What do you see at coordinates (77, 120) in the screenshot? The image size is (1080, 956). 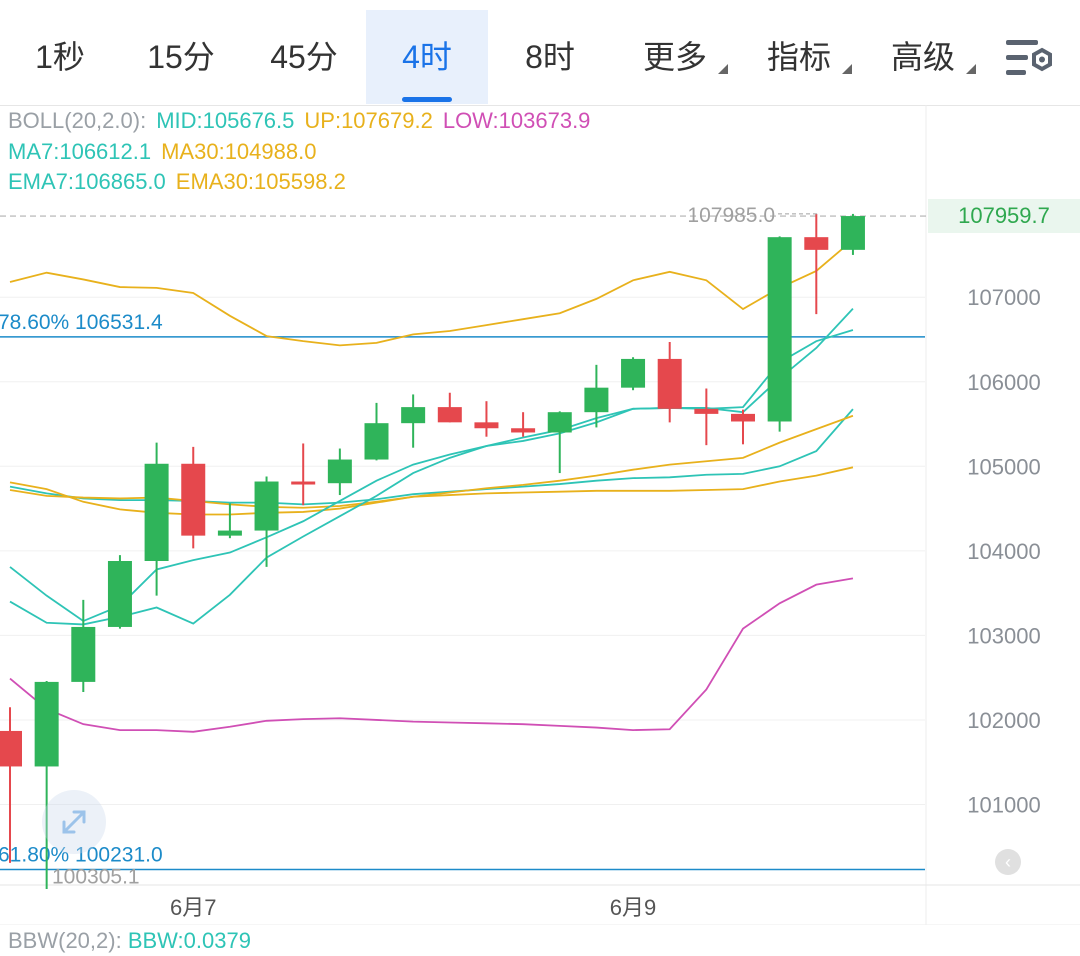 I see `boll-name: BOLL(20,2.0):` at bounding box center [77, 120].